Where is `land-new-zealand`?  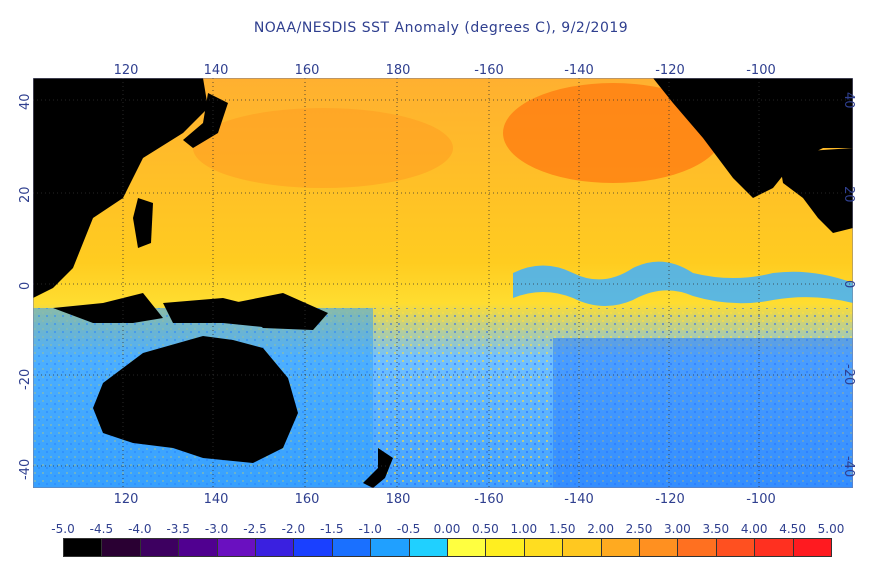
land-new-zealand is located at coordinates (378, 468).